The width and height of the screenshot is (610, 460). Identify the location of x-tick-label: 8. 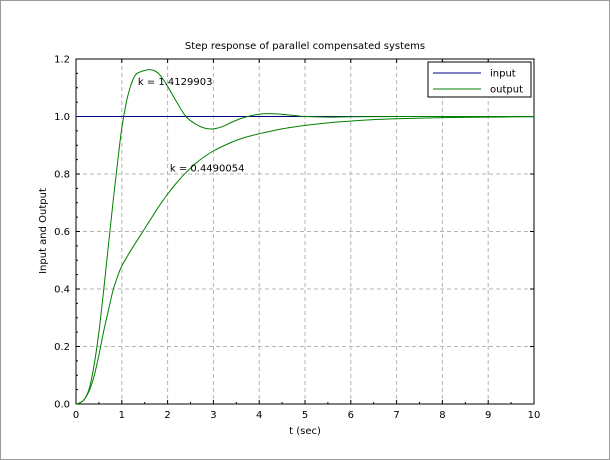
(442, 415).